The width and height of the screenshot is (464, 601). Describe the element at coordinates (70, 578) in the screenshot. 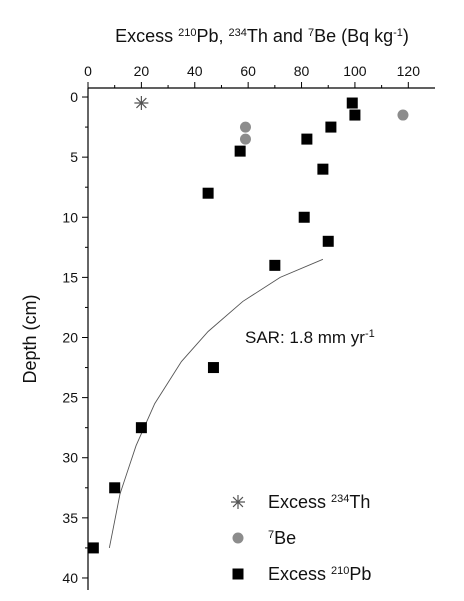

I see `y-tick-label: 40` at that location.